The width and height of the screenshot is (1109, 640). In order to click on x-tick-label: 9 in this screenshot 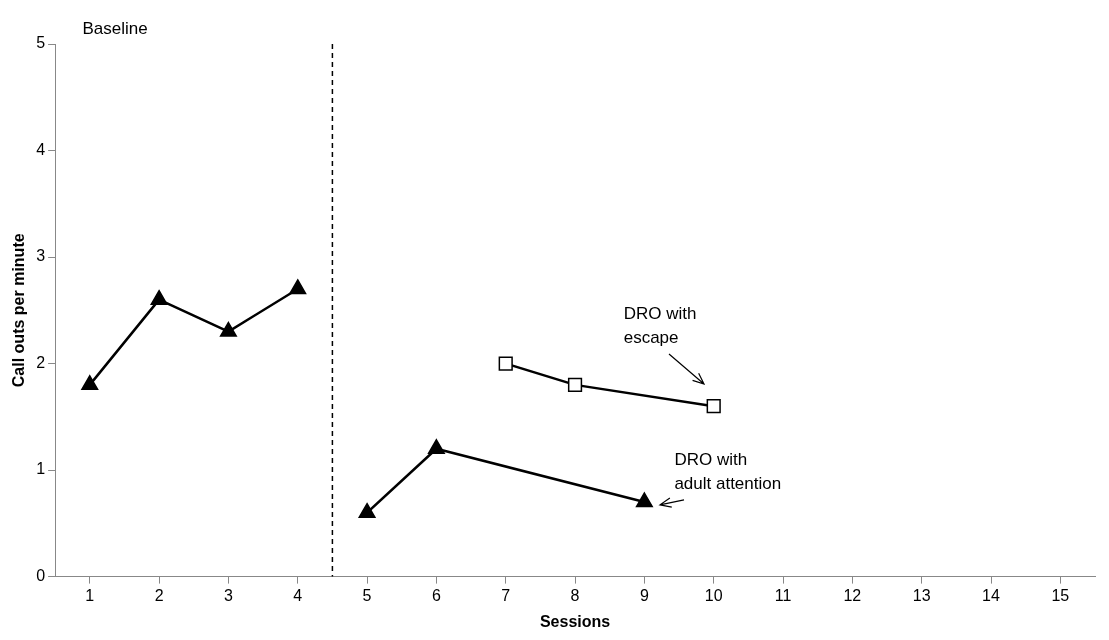, I will do `click(644, 595)`.